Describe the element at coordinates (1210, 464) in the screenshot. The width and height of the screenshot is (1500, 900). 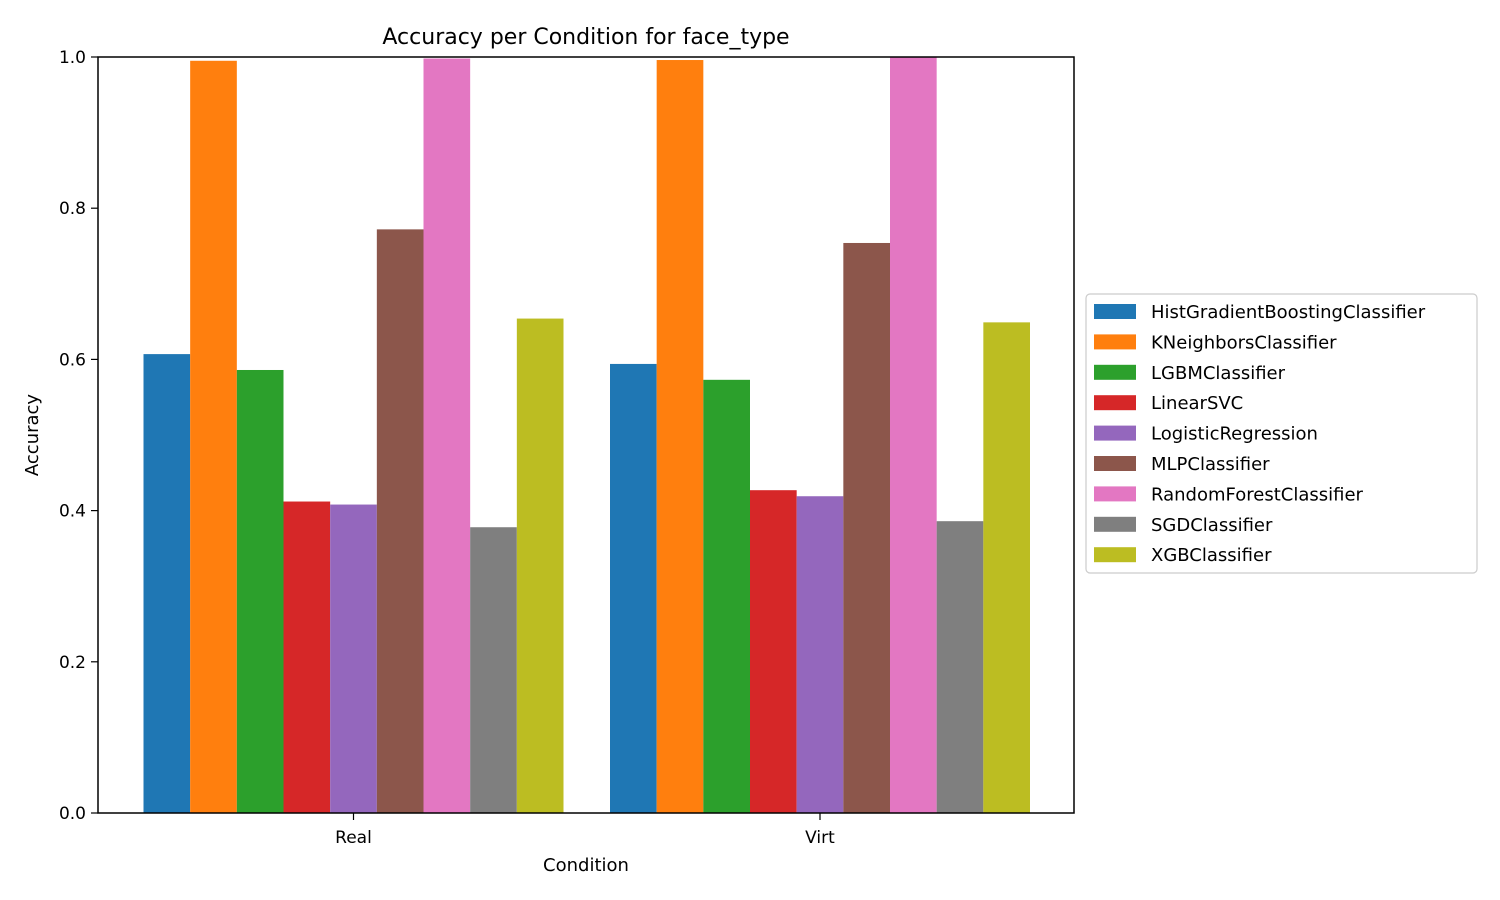
I see `legend-label: MLPClassifier` at that location.